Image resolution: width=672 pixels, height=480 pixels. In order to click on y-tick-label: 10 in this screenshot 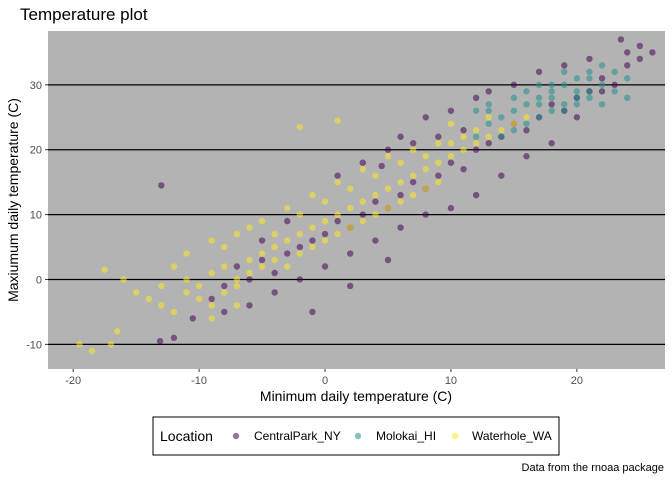, I will do `click(36, 216)`.